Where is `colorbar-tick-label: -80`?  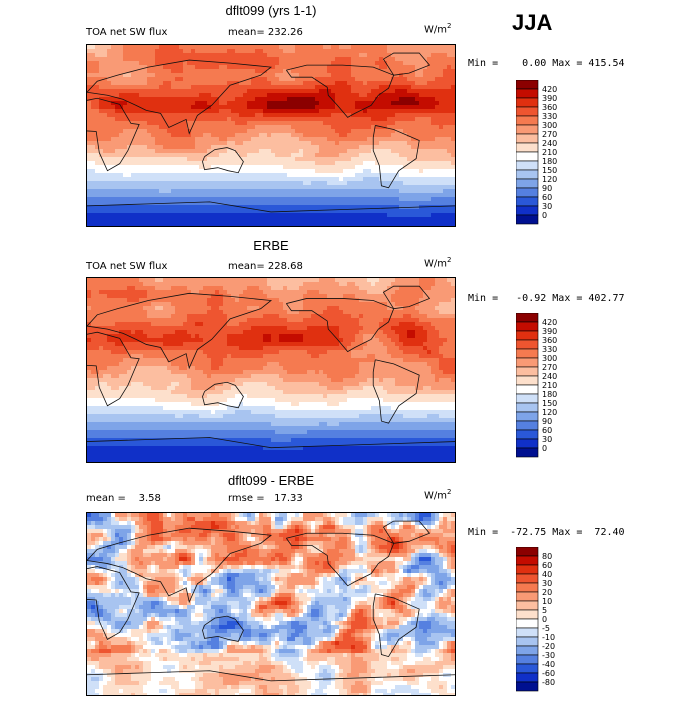
colorbar-tick-label: -80 is located at coordinates (548, 682).